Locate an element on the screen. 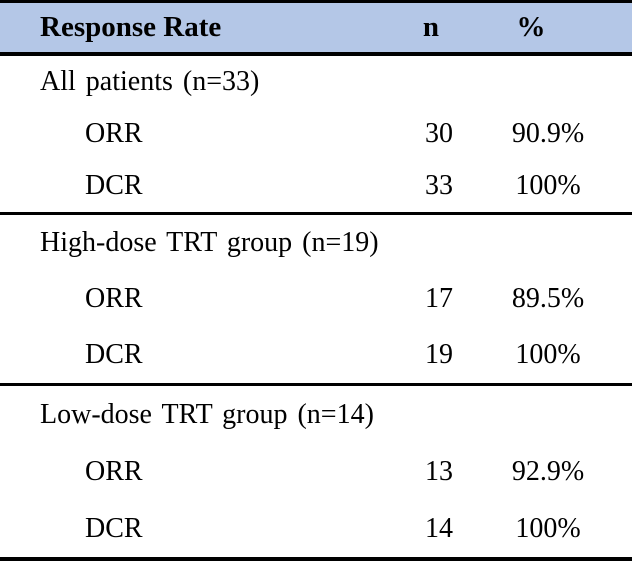 The width and height of the screenshot is (632, 576). table-row: DCR 19 100% is located at coordinates (316, 355).